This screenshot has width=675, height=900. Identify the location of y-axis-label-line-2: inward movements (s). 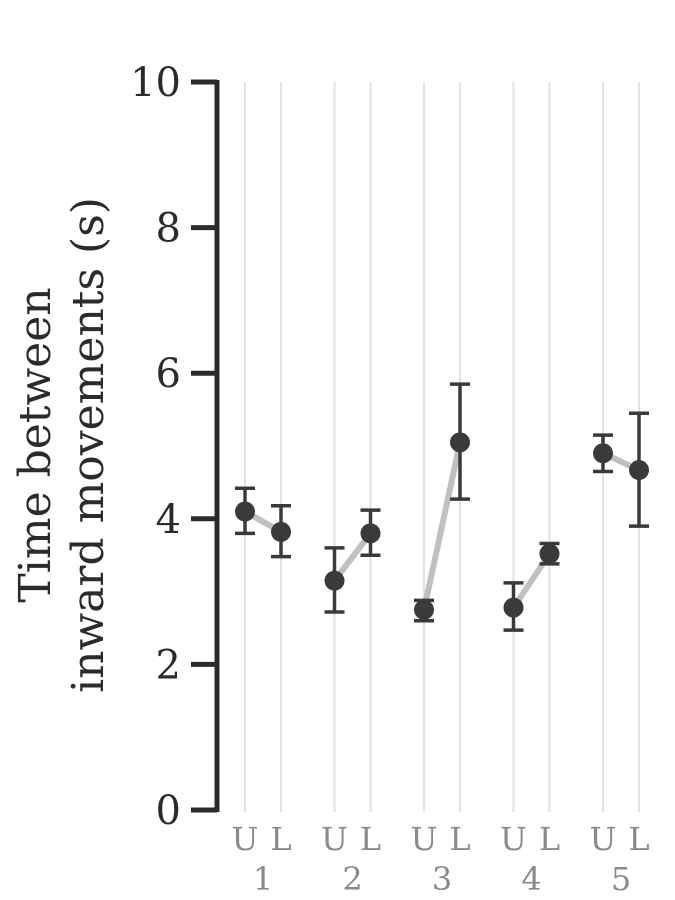
(88, 445).